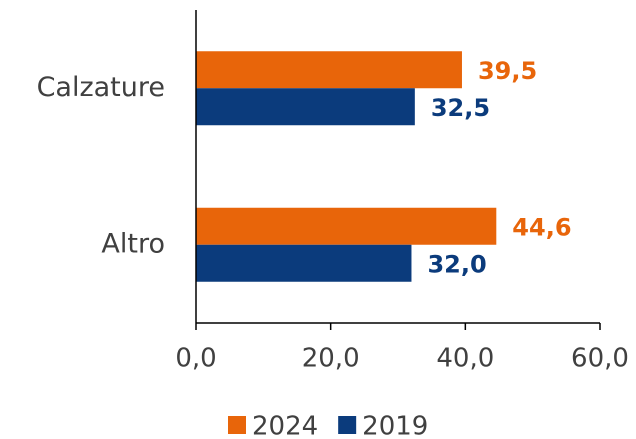  Describe the element at coordinates (507, 71) in the screenshot. I see `value-label: 39,5` at that location.